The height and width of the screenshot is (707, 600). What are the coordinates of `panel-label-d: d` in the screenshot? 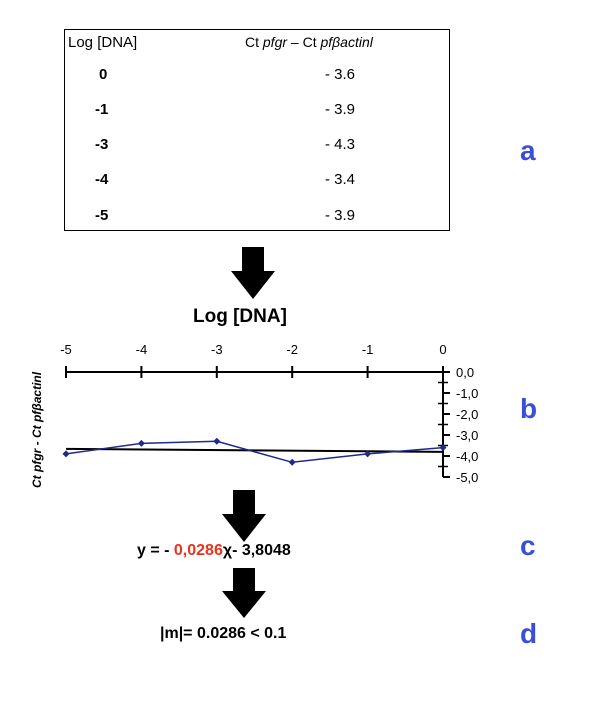 It's located at (529, 633).